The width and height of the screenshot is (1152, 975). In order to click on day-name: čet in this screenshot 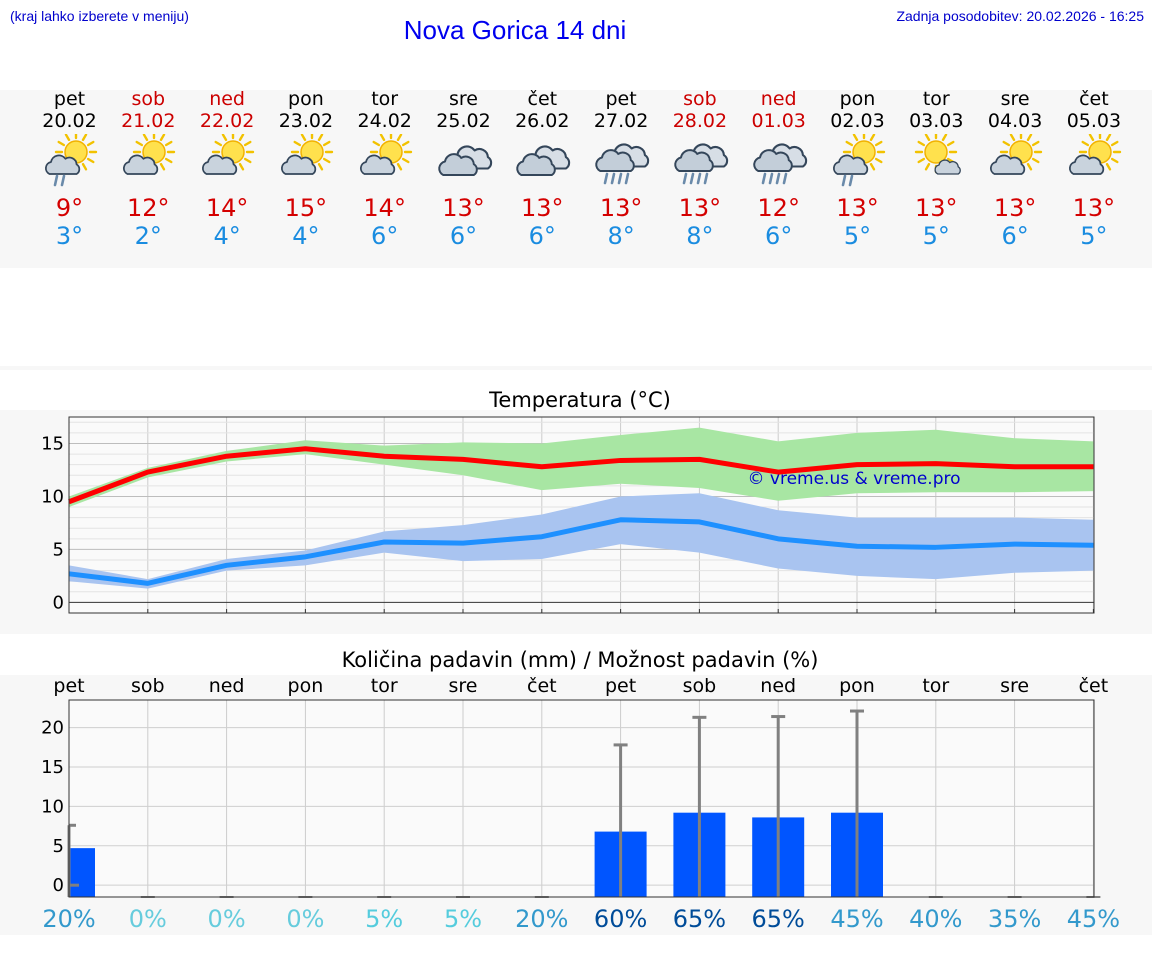, I will do `click(1094, 99)`.